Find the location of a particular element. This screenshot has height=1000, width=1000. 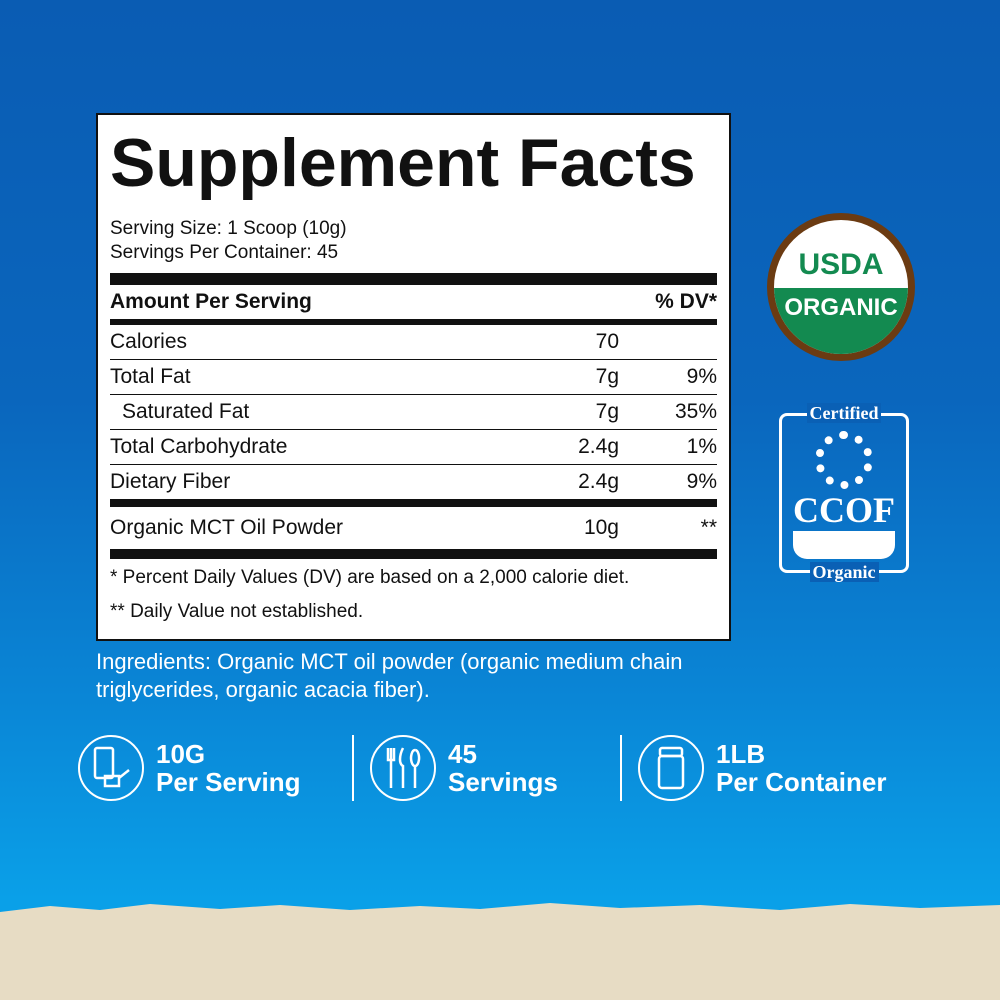

servings-per-container: Servings Per Container: 45 is located at coordinates (224, 252).